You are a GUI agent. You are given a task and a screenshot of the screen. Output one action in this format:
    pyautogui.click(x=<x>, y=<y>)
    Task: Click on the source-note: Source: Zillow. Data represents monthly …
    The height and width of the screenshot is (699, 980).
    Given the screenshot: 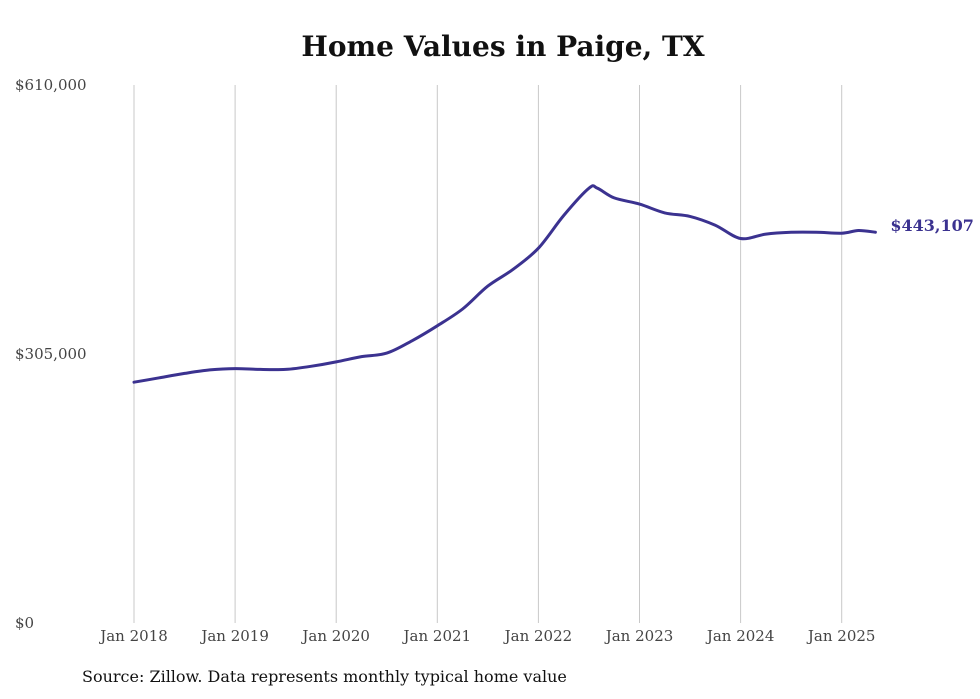 What is the action you would take?
    pyautogui.click(x=324, y=676)
    